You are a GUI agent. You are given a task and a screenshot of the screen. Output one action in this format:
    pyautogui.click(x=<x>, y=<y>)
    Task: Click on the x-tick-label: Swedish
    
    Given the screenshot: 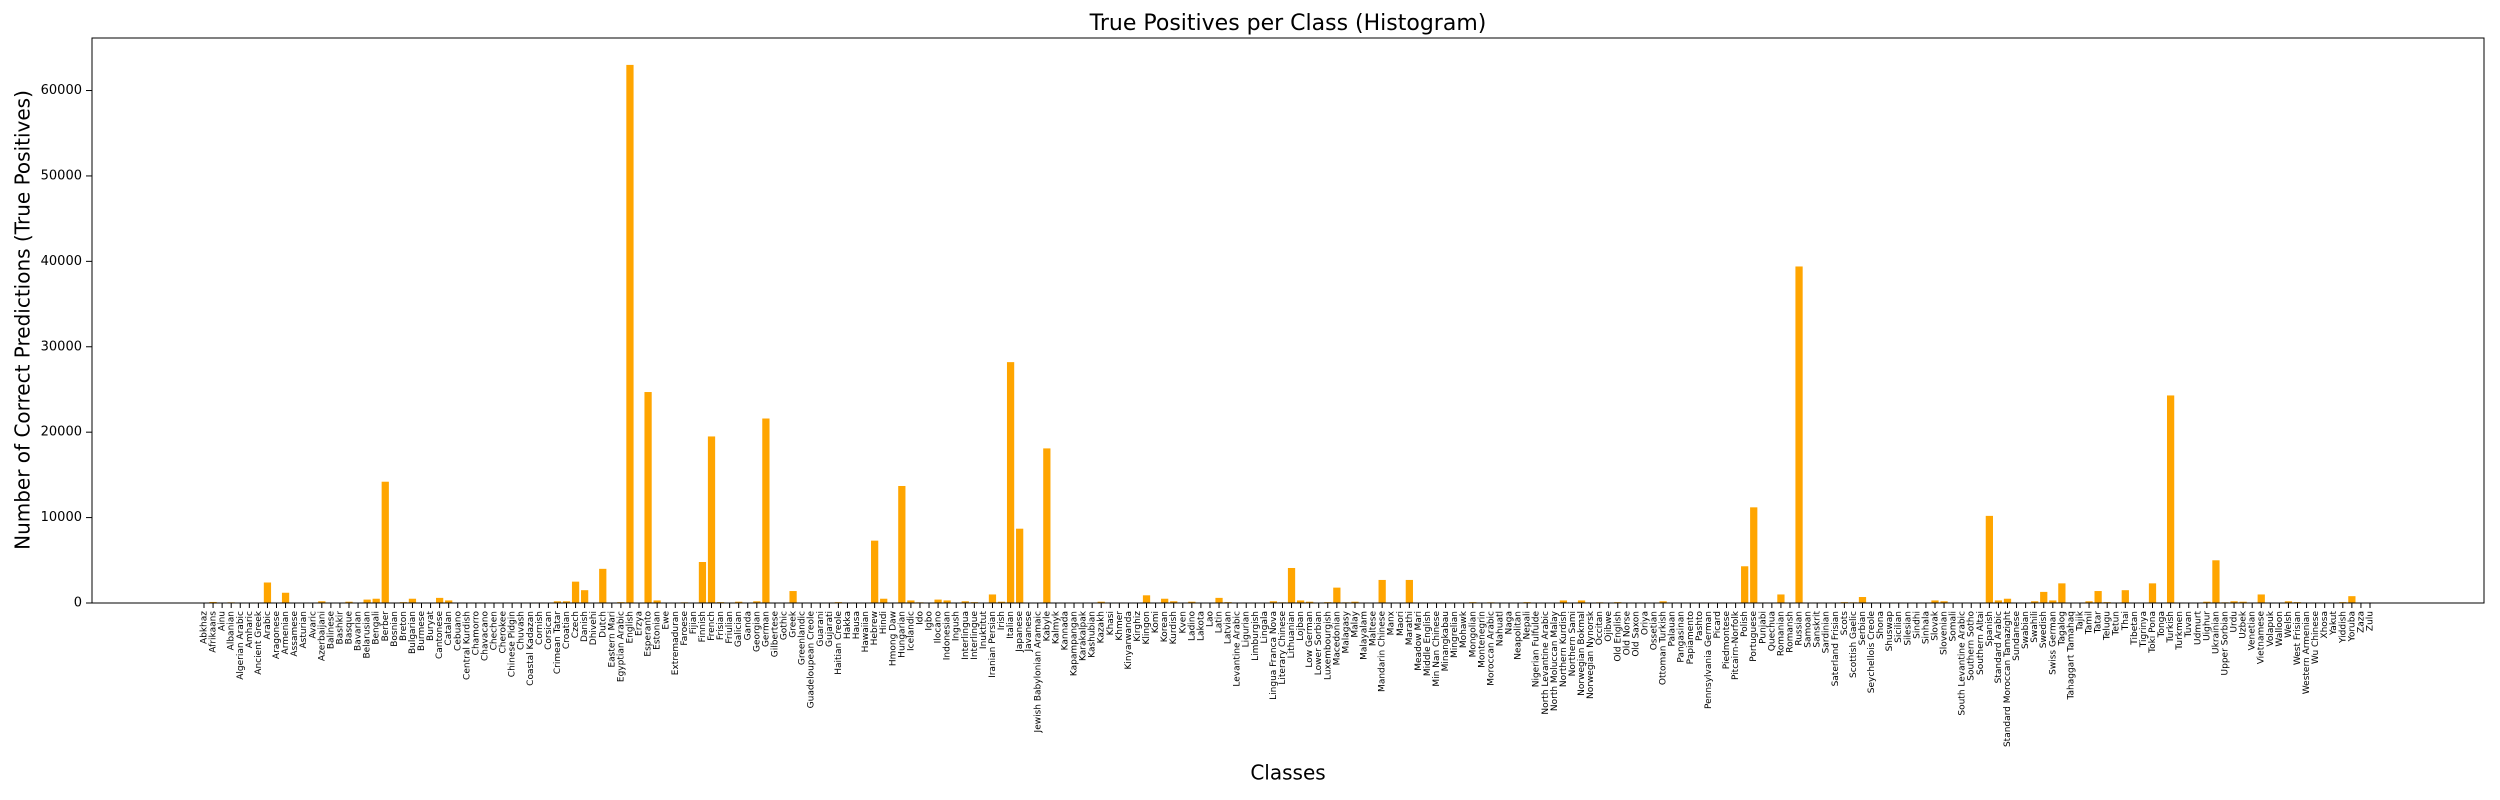 What is the action you would take?
    pyautogui.click(x=2044, y=629)
    